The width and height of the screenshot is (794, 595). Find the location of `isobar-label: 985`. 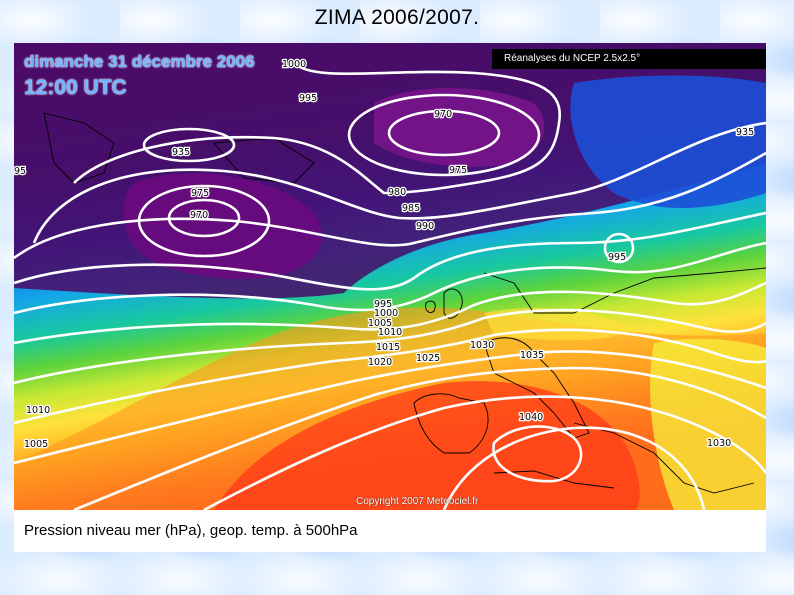

isobar-label: 985 is located at coordinates (411, 208).